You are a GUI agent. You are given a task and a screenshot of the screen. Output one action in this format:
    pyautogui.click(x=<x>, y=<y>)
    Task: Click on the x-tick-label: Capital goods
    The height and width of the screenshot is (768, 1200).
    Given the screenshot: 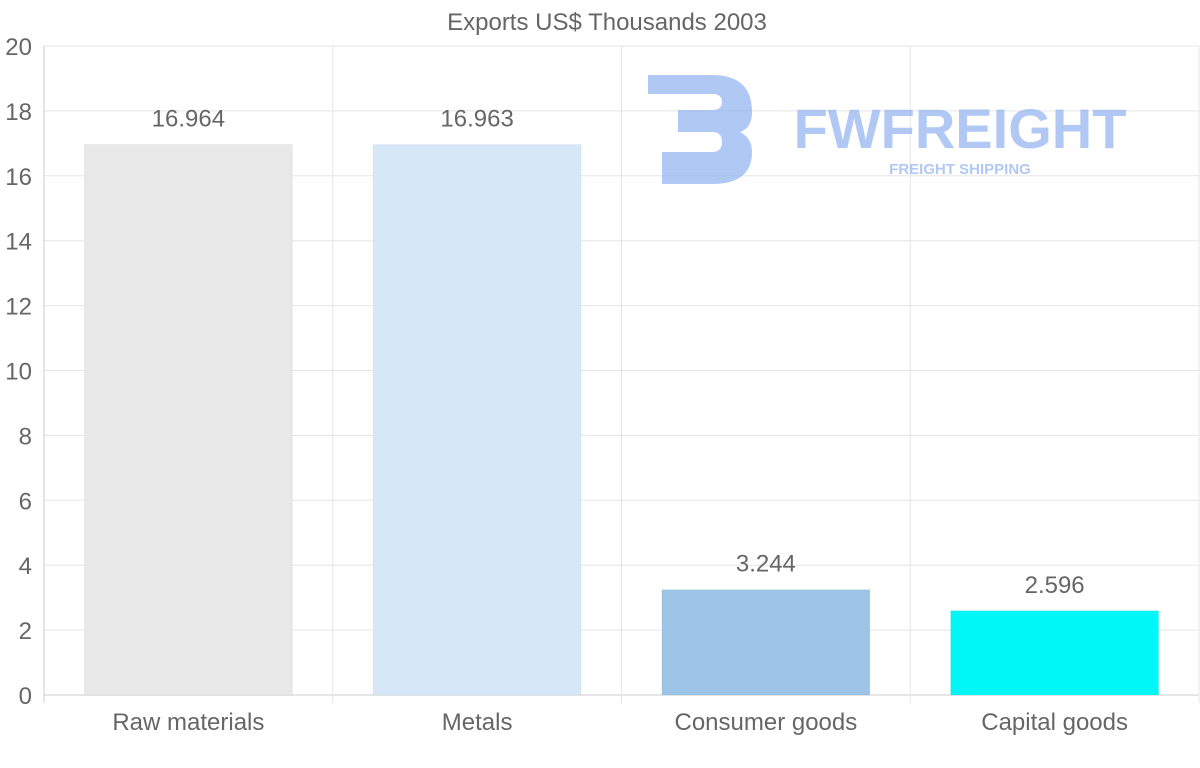 What is the action you would take?
    pyautogui.click(x=1054, y=722)
    